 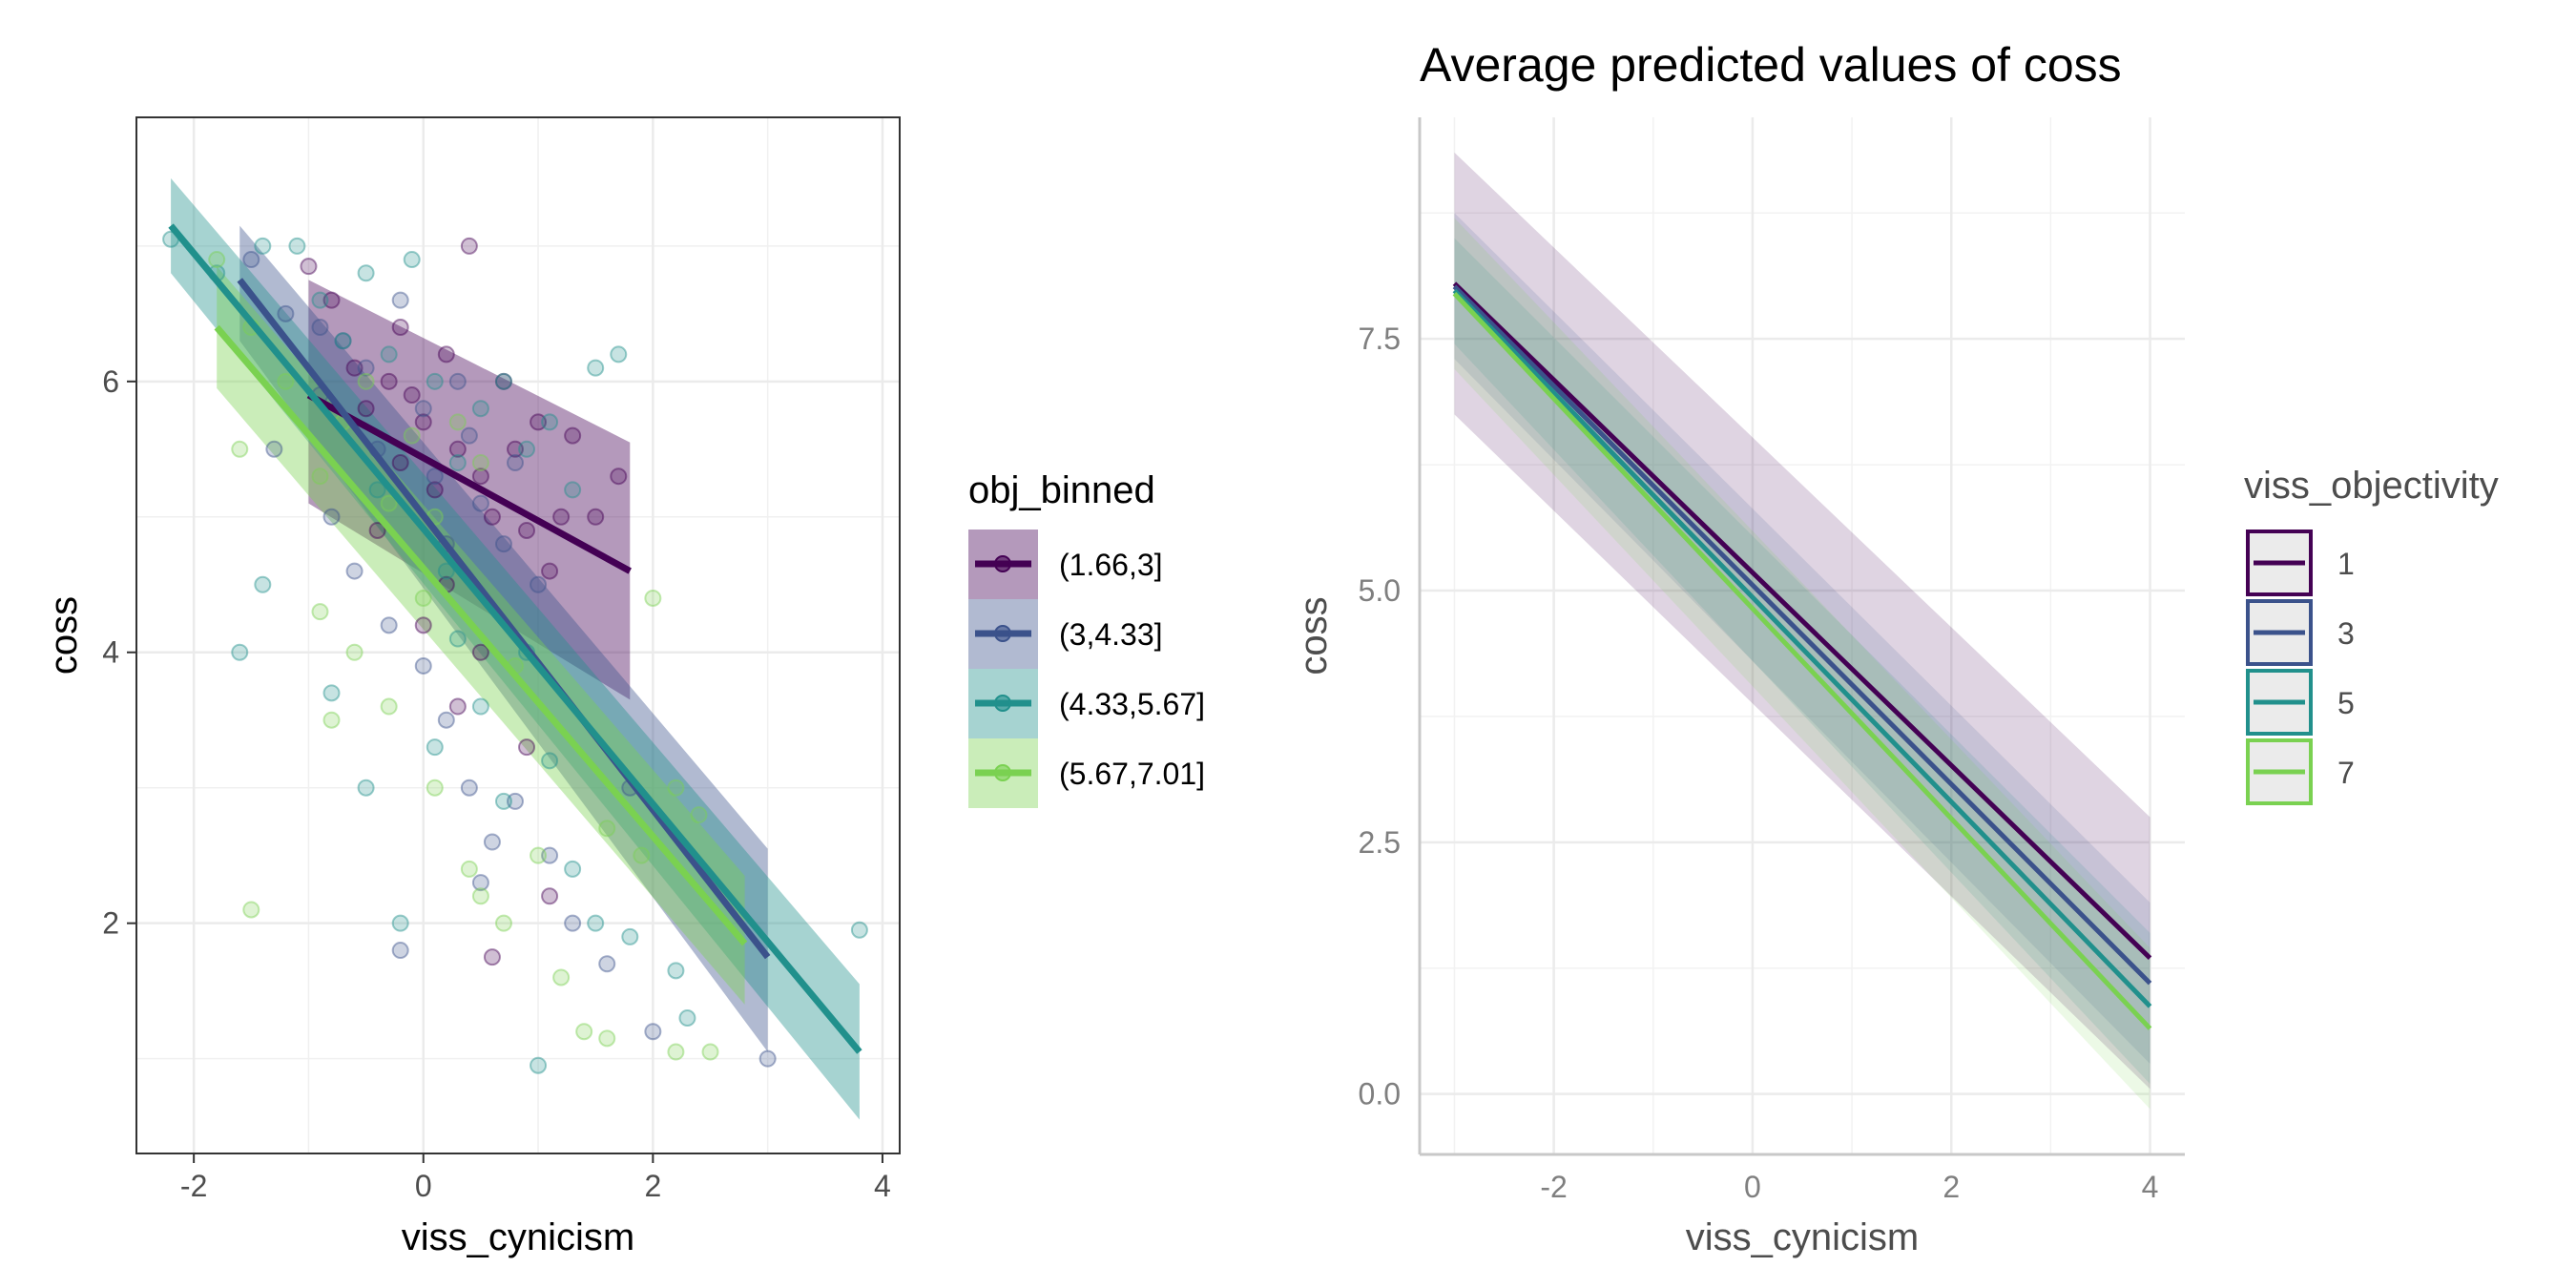 I want to click on left-legend-title: obj_binned, so click(x=1061, y=490).